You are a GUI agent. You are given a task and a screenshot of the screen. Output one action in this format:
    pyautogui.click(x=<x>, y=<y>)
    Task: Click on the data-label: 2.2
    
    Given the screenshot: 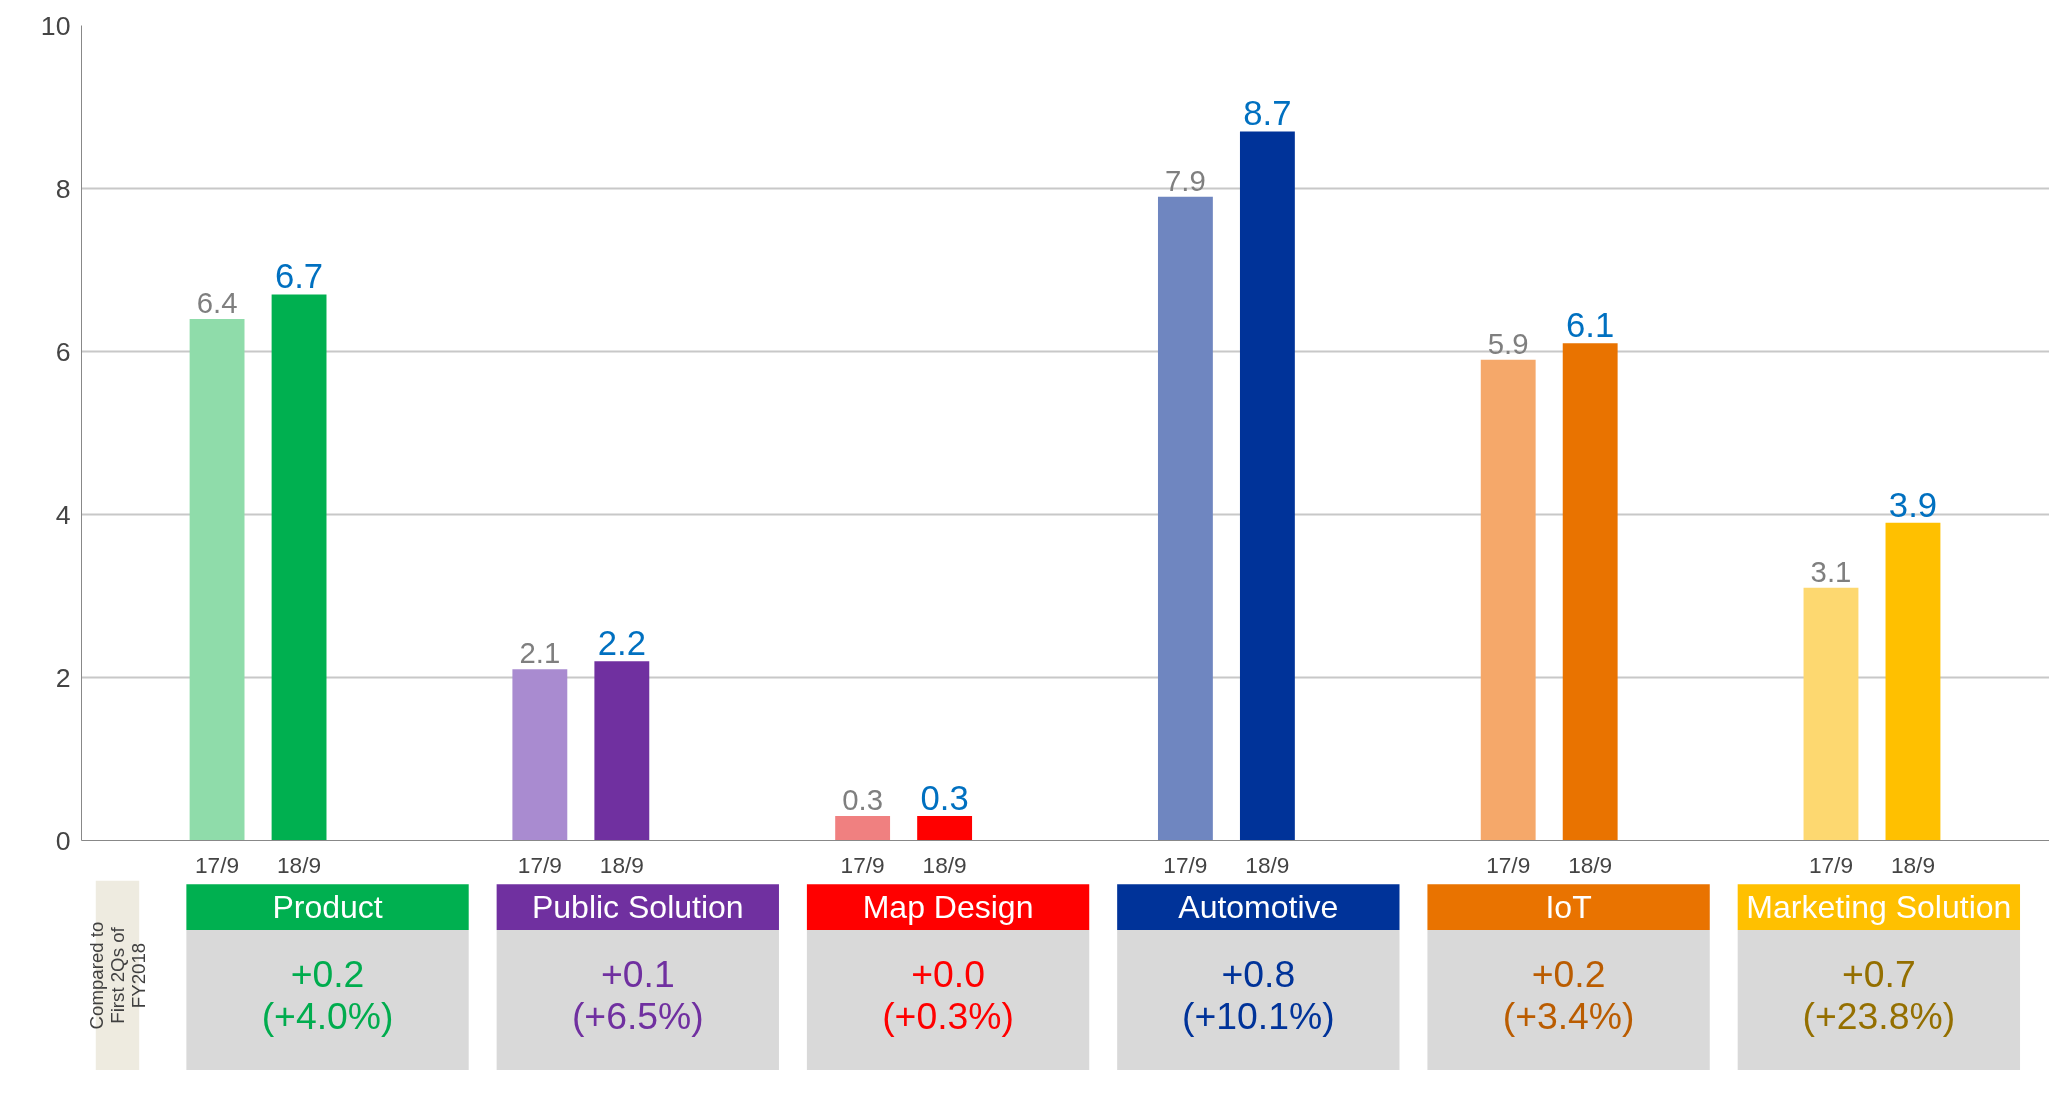 What is the action you would take?
    pyautogui.click(x=621, y=643)
    